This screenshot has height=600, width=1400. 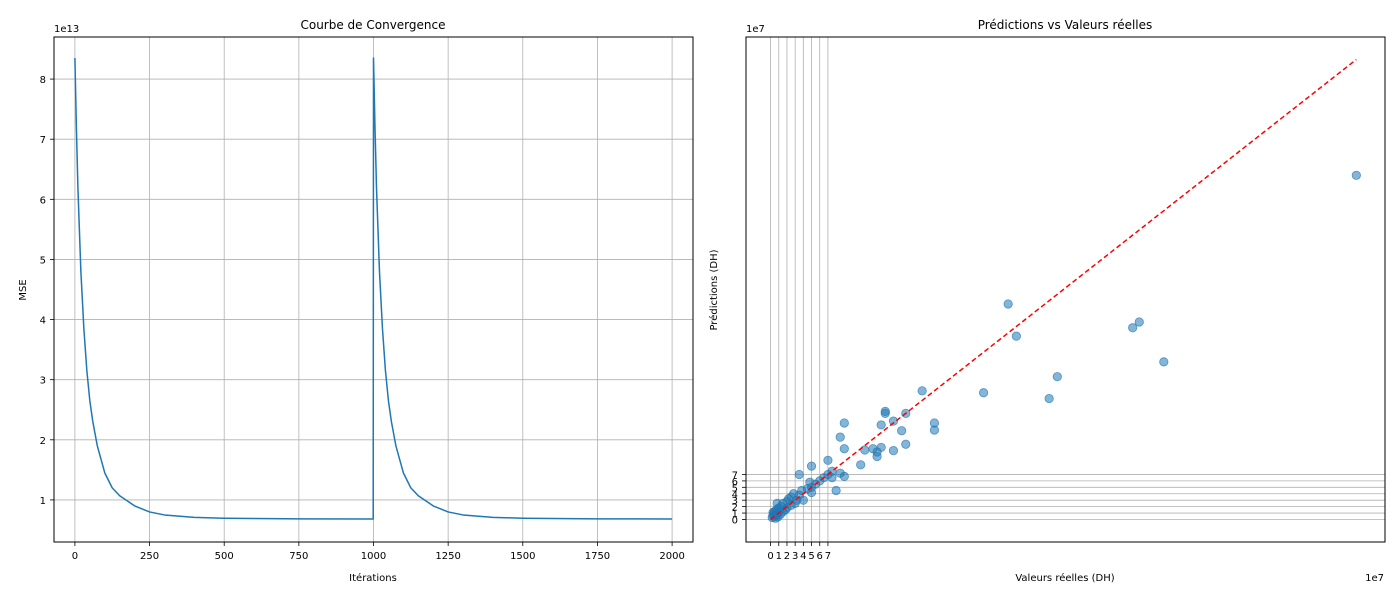 What do you see at coordinates (1064, 578) in the screenshot?
I see `predictions-chart-xlabel: Valeurs réelles (DH)` at bounding box center [1064, 578].